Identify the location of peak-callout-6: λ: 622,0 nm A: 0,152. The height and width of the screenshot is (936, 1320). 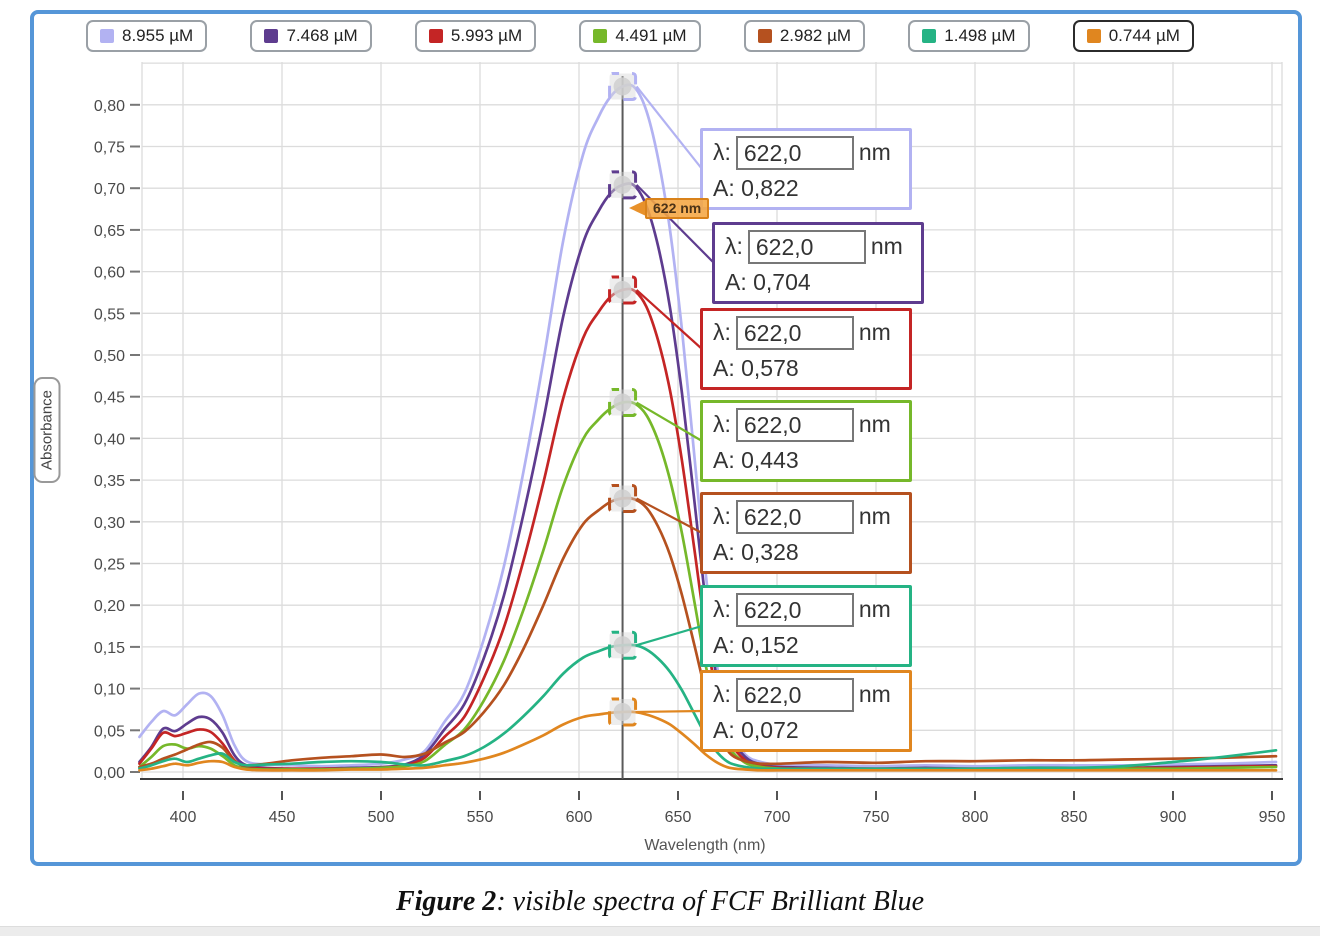
(806, 626).